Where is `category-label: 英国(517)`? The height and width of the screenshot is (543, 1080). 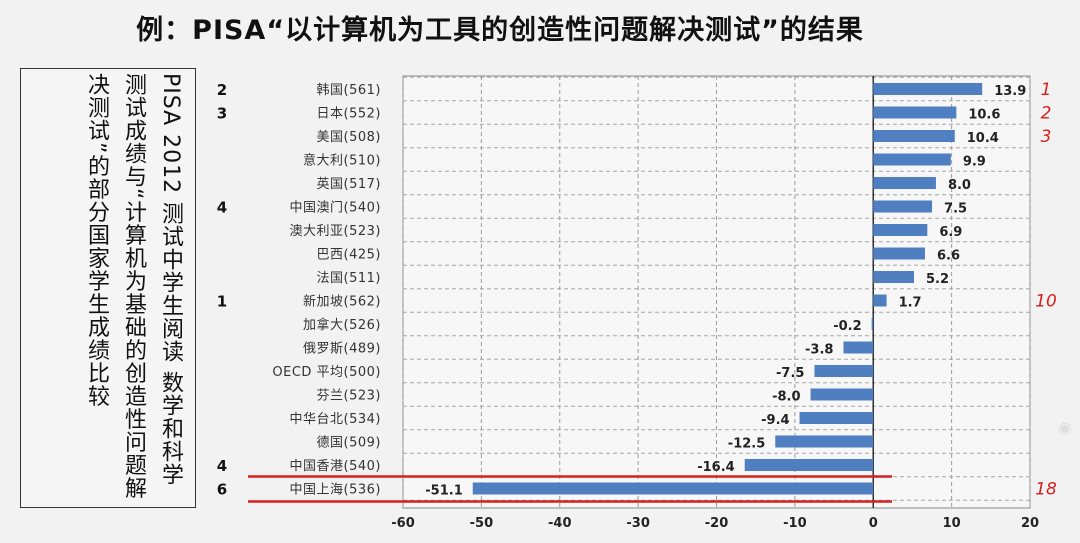 category-label: 英国(517) is located at coordinates (349, 184).